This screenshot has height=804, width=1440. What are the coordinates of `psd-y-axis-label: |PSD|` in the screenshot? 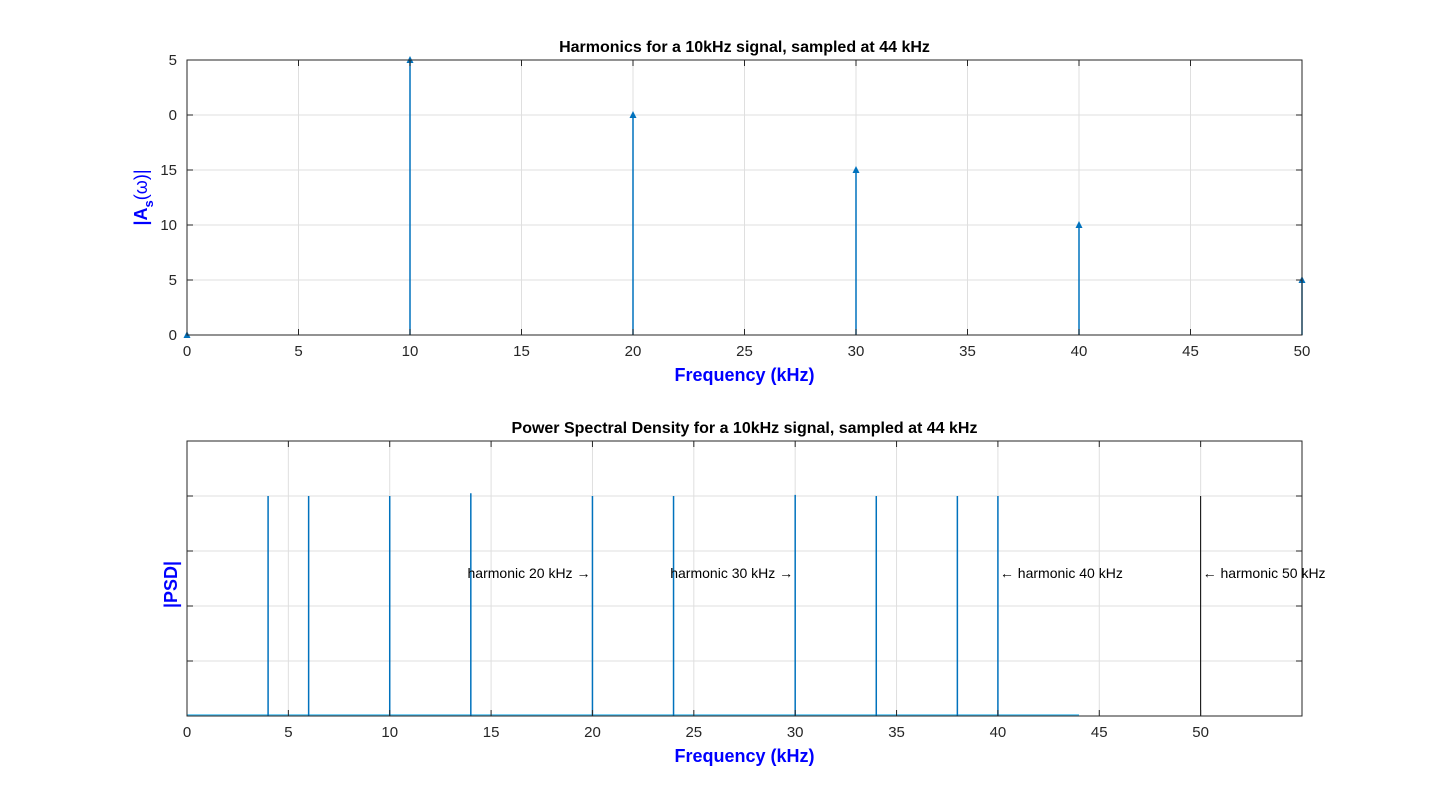 It's located at (171, 584).